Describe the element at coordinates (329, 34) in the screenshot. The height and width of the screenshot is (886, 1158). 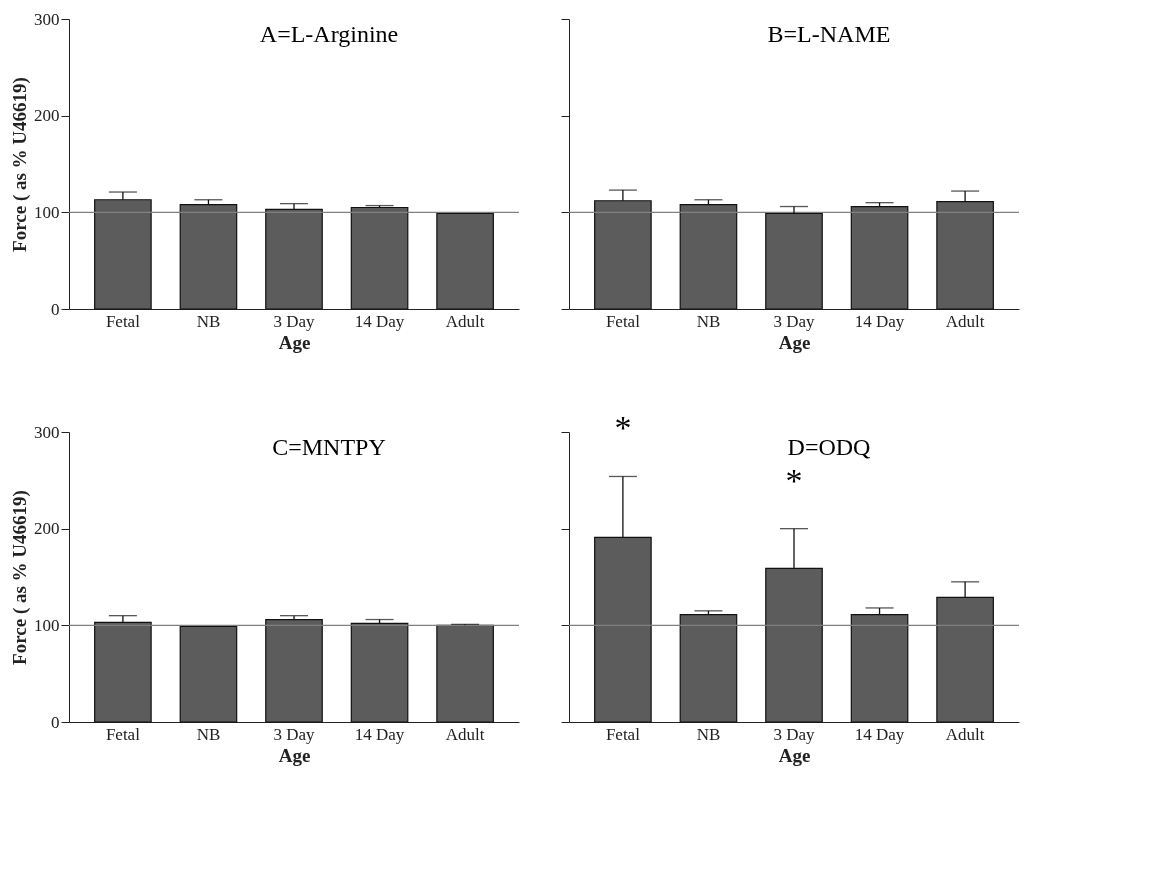
I see `chart-title: A=L-Arginine` at that location.